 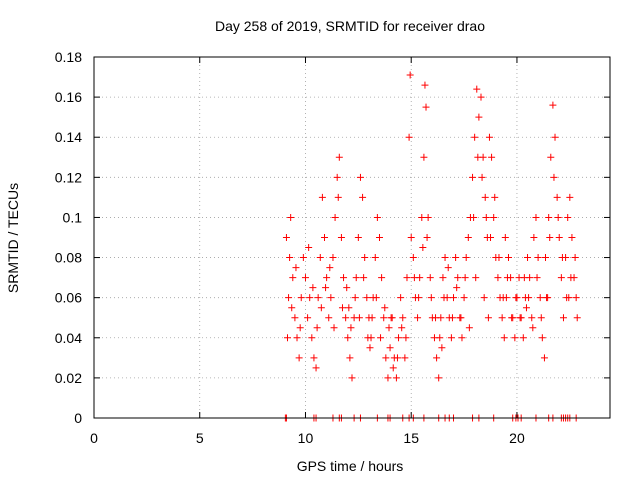 What do you see at coordinates (411, 438) in the screenshot?
I see `x-tick-label: 15` at bounding box center [411, 438].